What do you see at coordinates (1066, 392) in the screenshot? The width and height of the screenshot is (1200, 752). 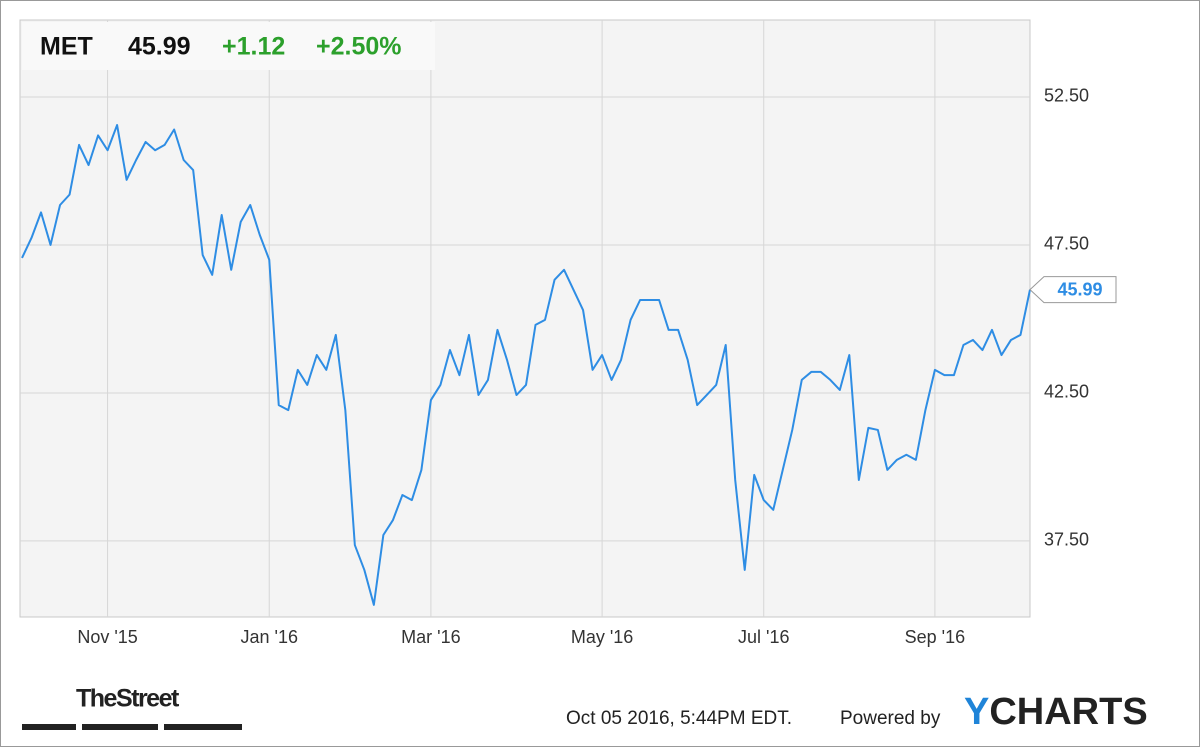 I see `y-tick-label: 42.50` at bounding box center [1066, 392].